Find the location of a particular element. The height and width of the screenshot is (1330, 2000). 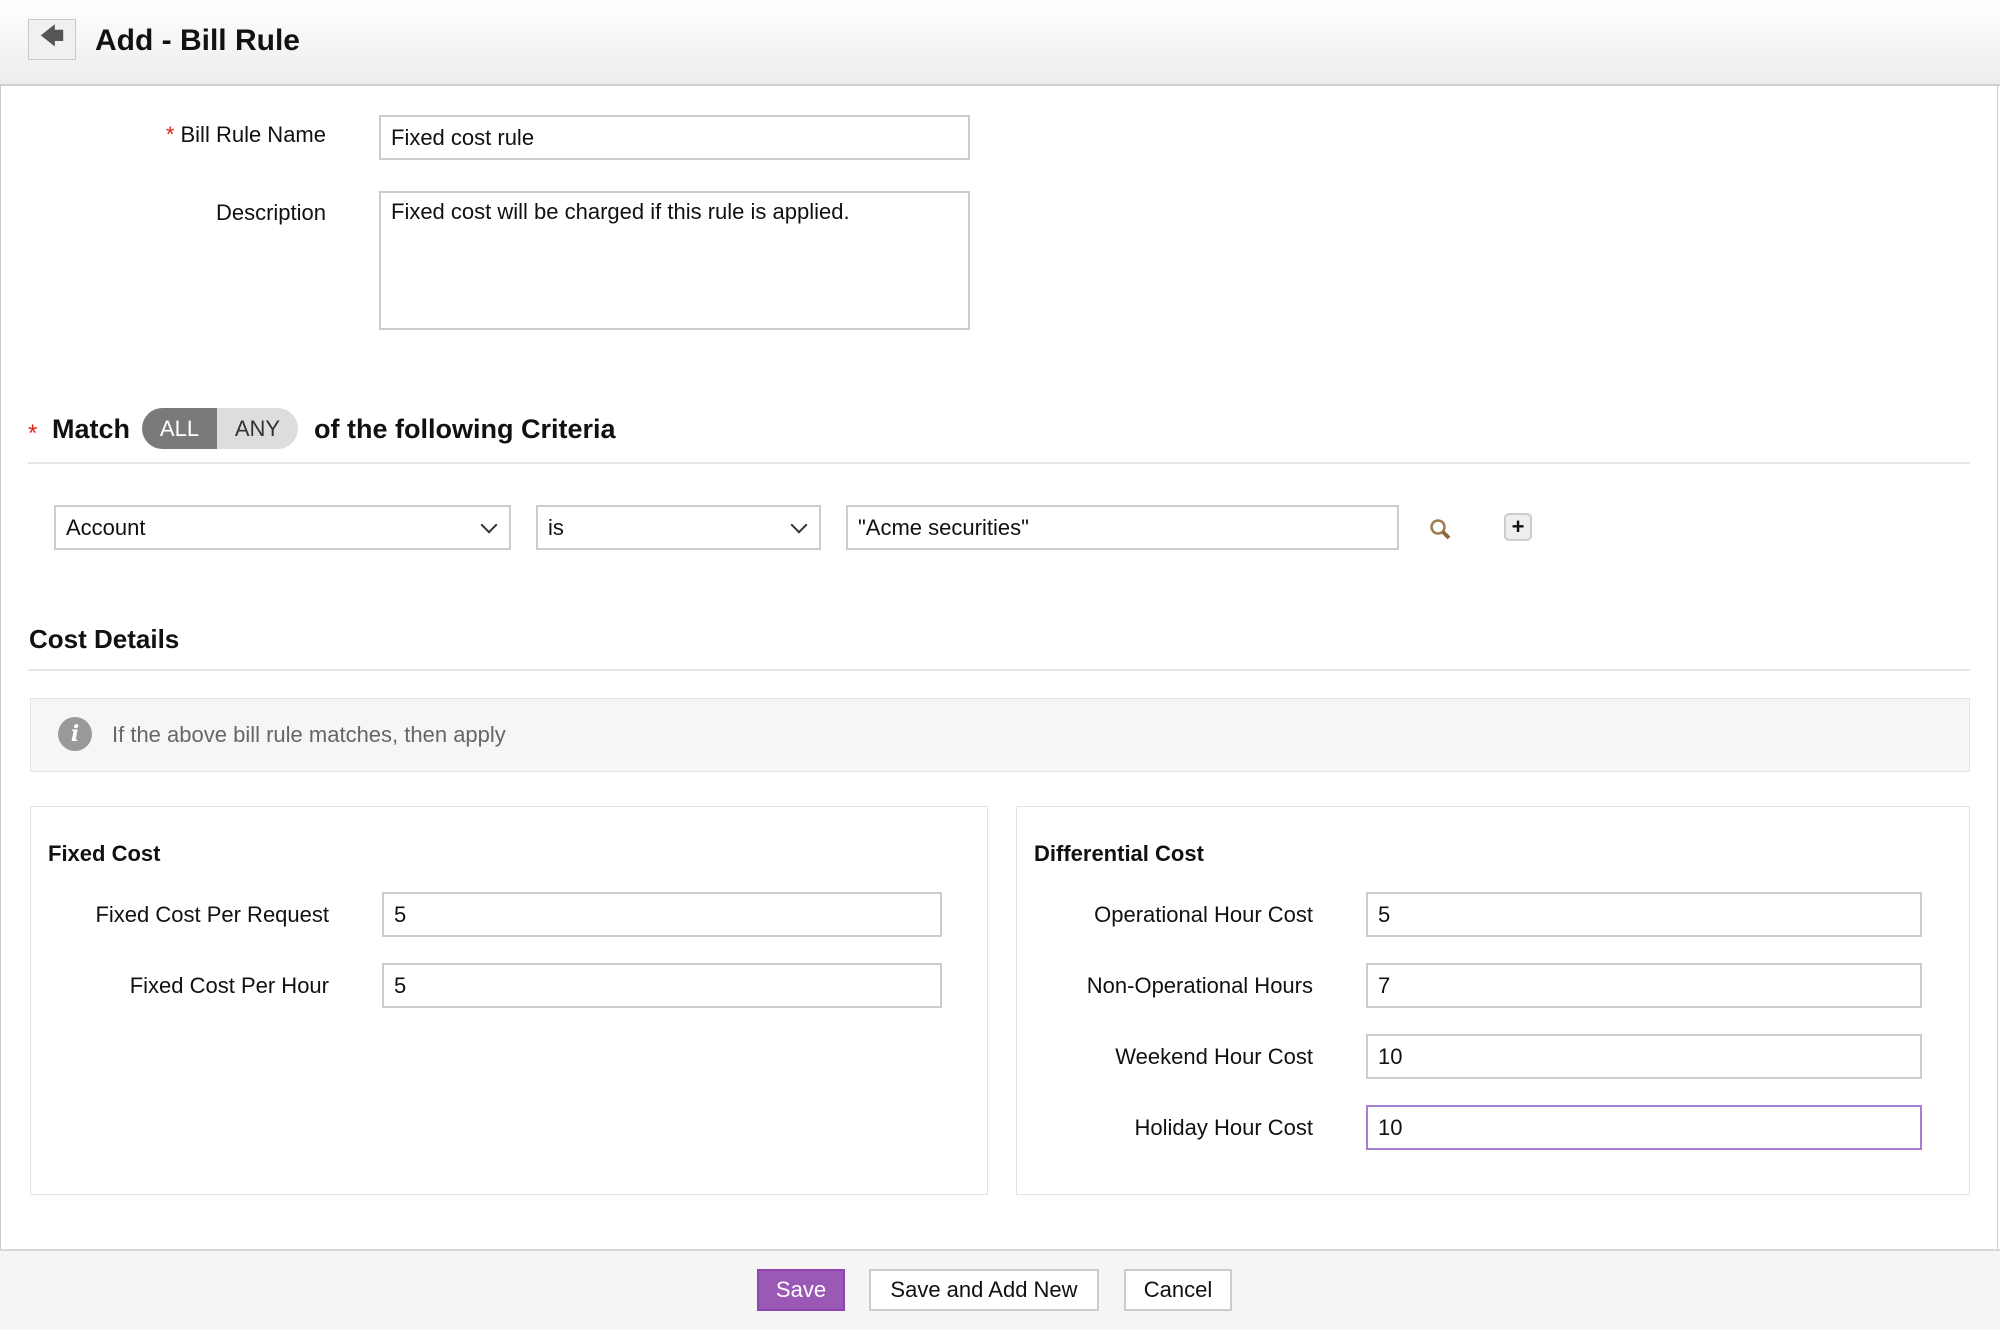

search-icon is located at coordinates (1441, 530).